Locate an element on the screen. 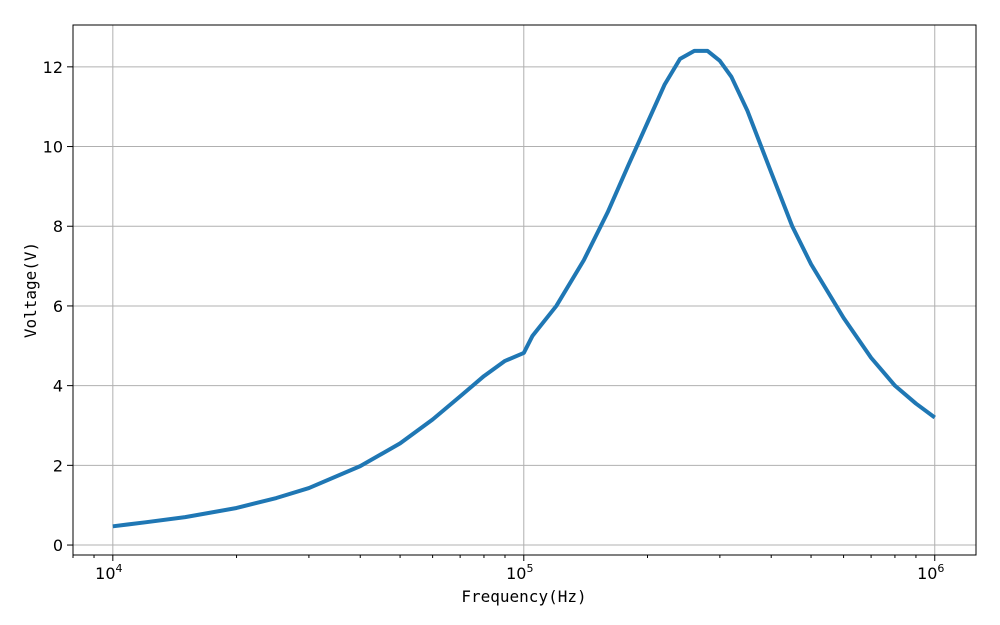 The width and height of the screenshot is (1000, 625). y-tick-label: 2 is located at coordinates (58, 465).